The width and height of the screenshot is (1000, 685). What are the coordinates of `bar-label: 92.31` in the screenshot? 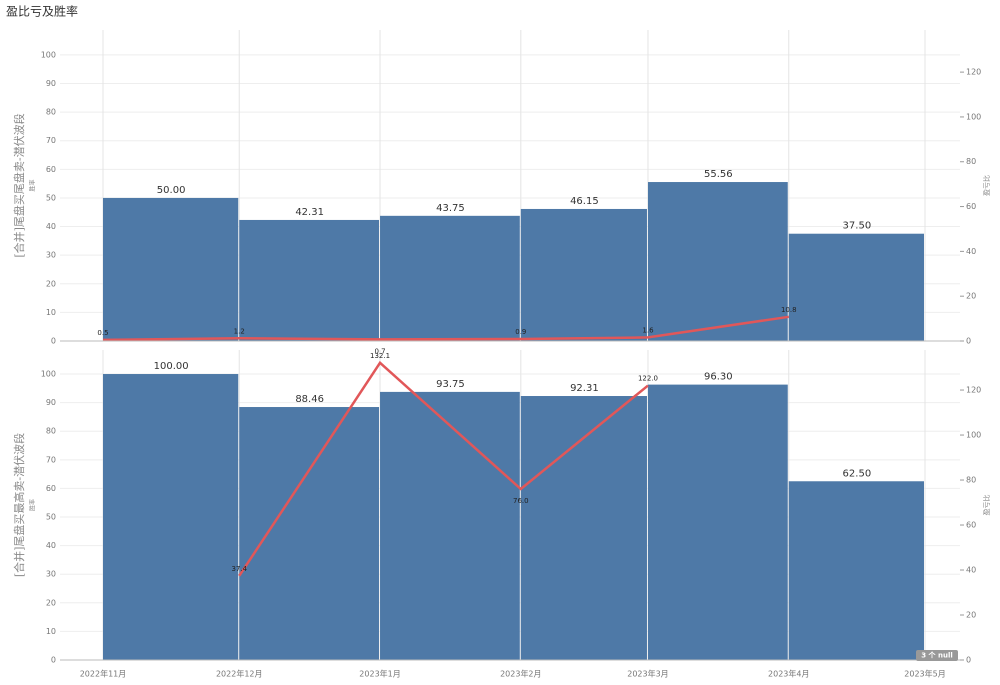 It's located at (584, 388).